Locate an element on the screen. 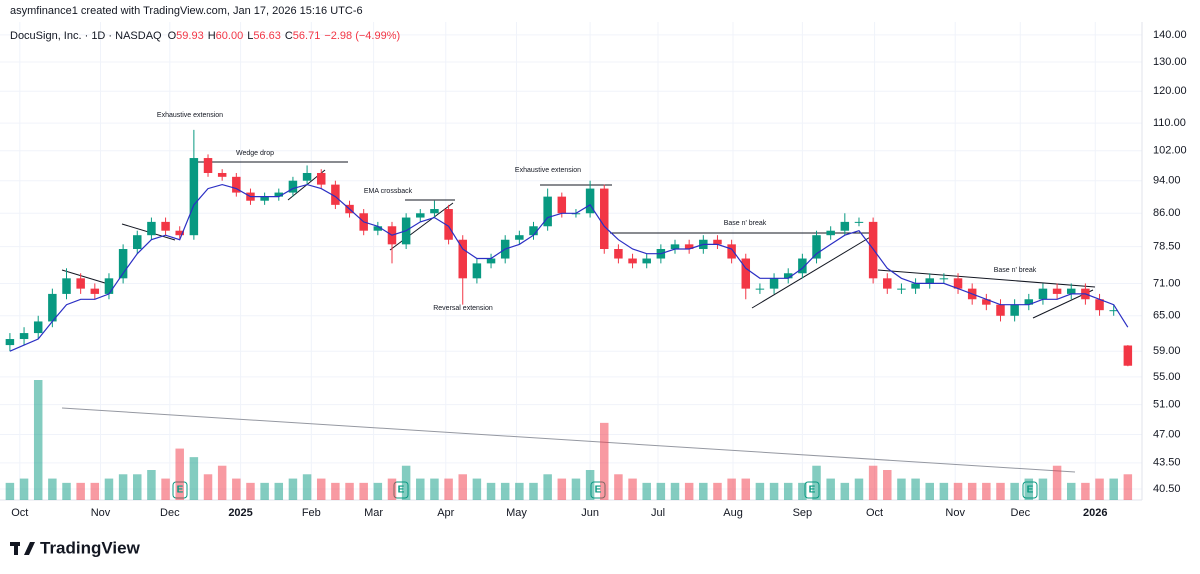 Image resolution: width=1200 pixels, height=574 pixels. x-tick-label: Dec is located at coordinates (170, 513).